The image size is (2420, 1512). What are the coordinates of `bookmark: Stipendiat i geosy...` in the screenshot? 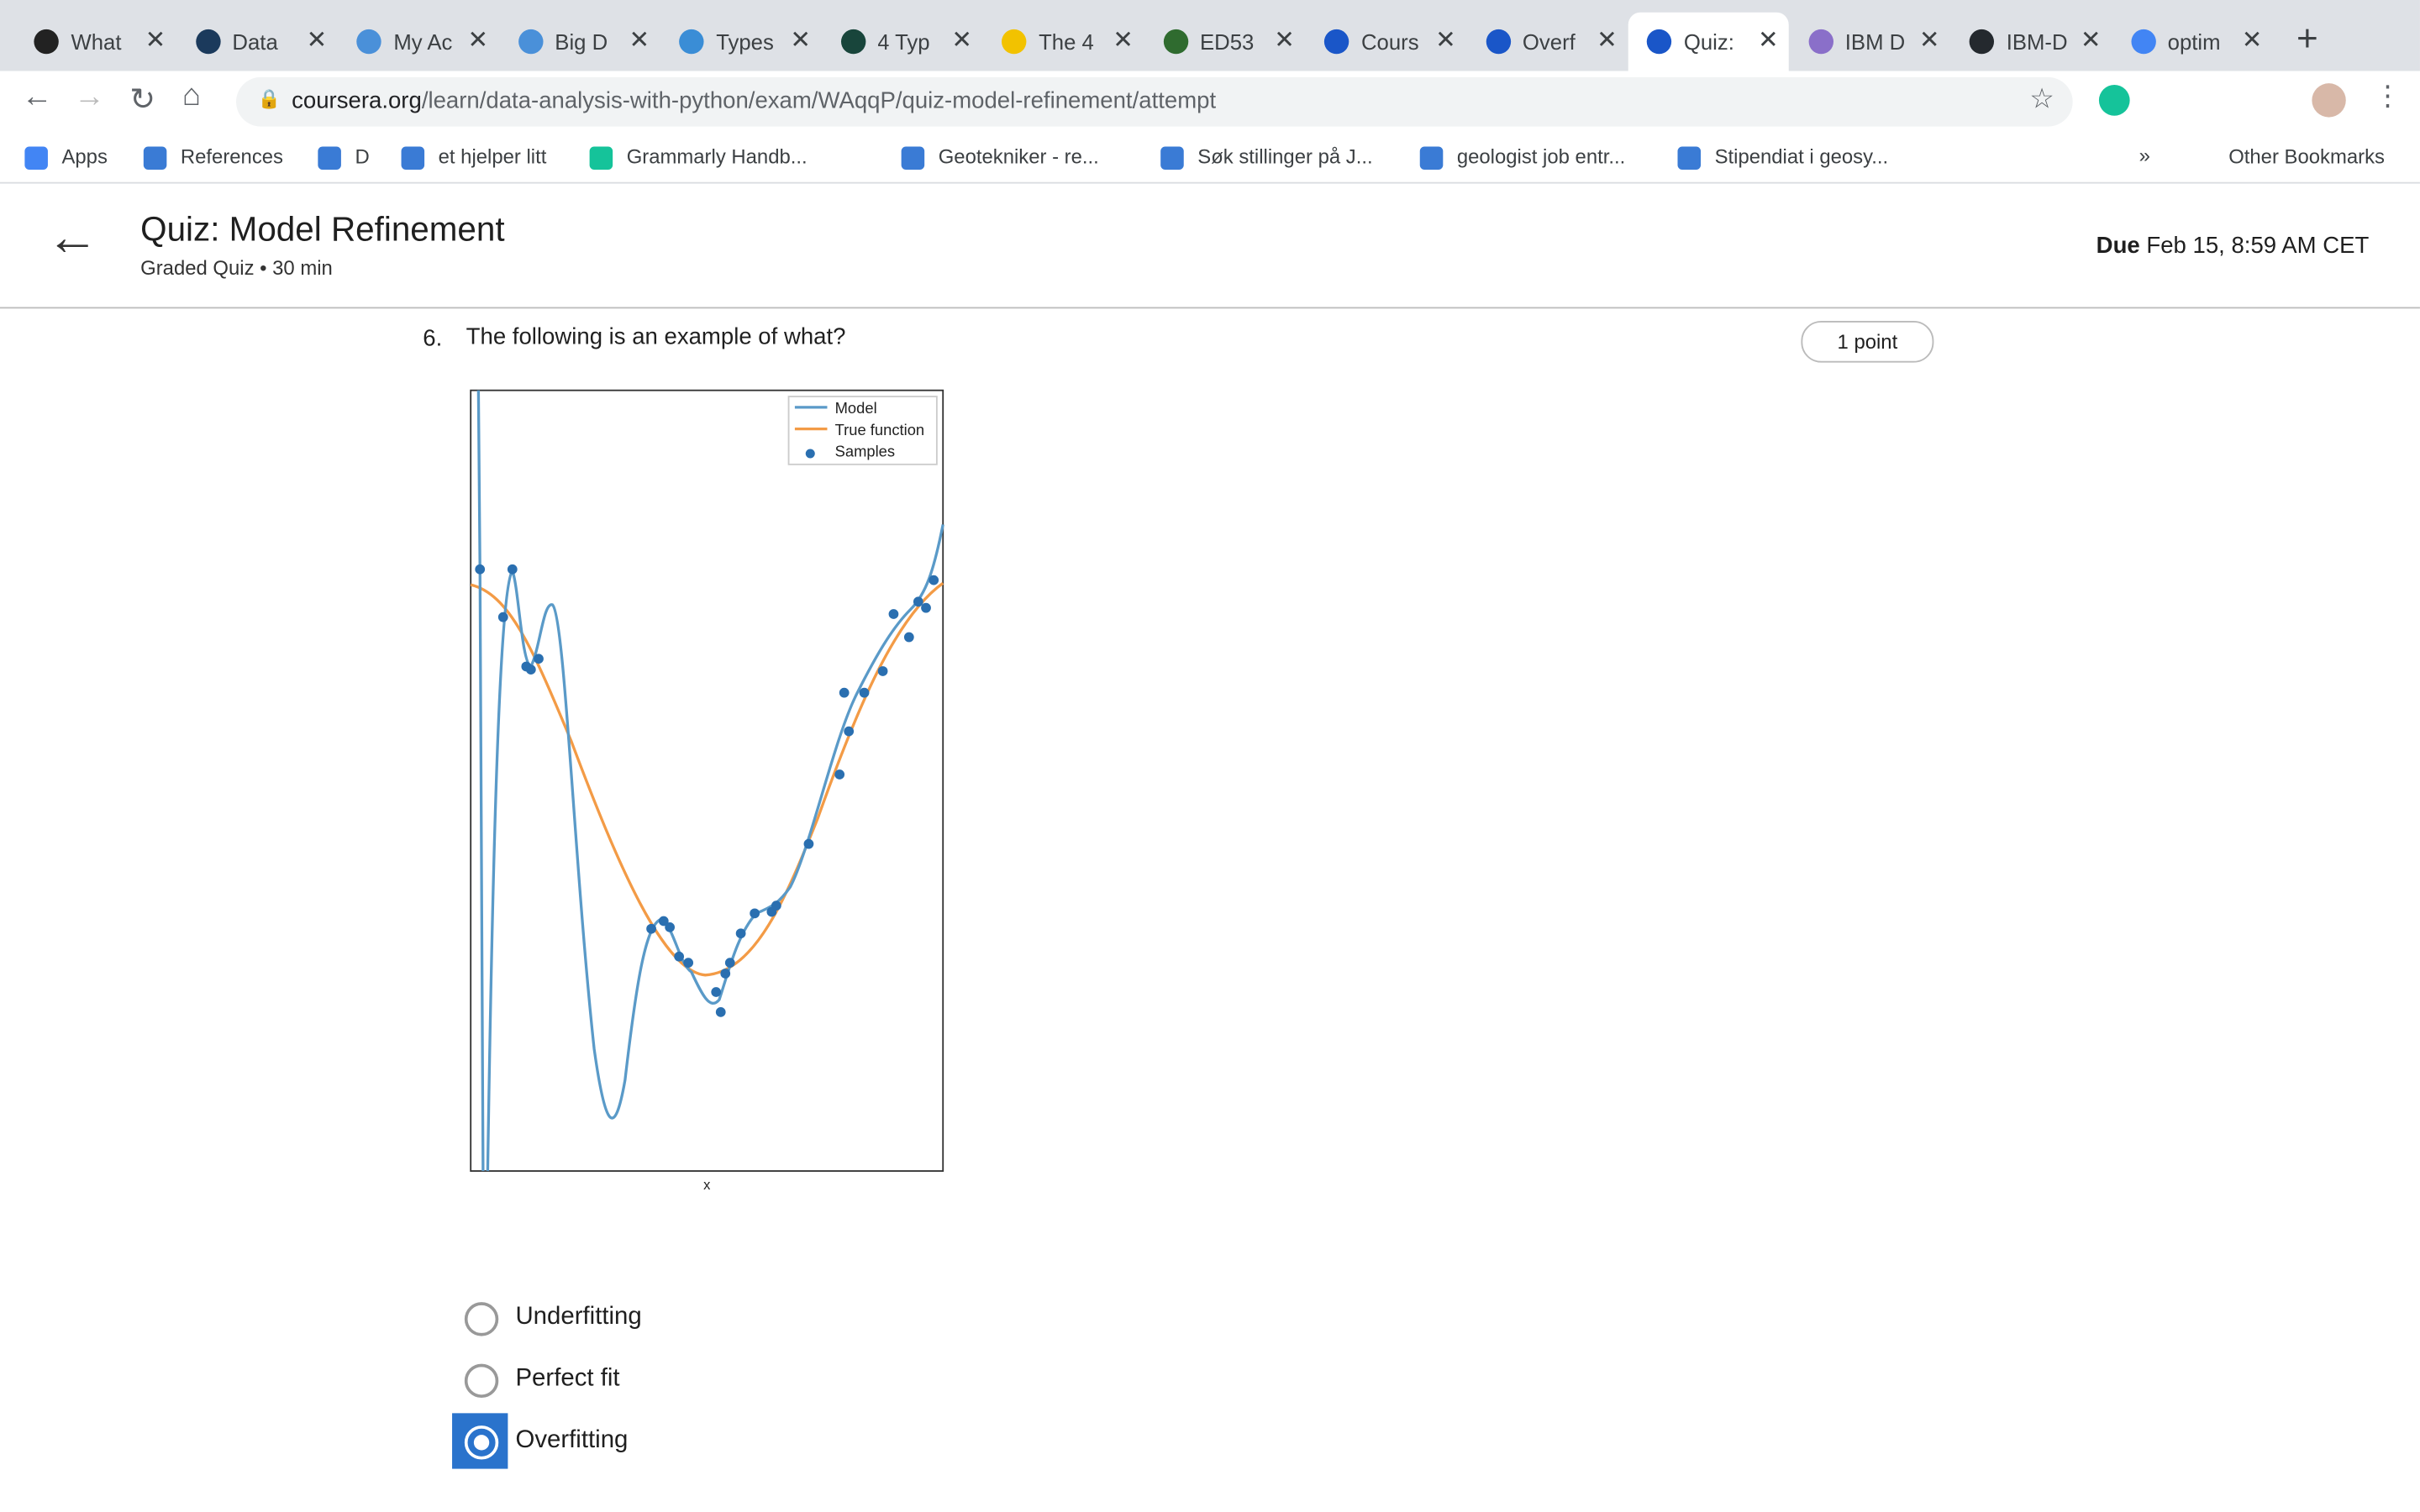 It's located at (1801, 156).